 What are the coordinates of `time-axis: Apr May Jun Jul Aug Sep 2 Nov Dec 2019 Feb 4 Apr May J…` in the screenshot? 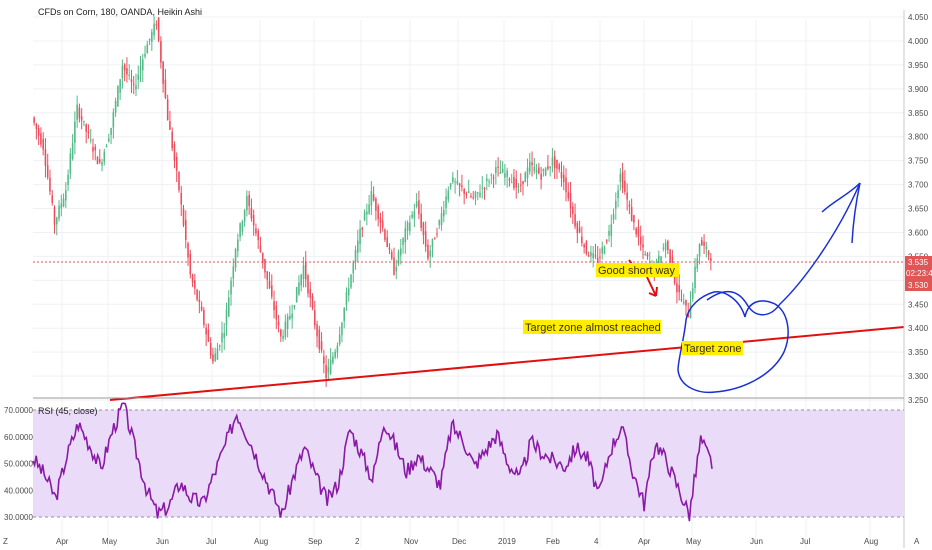 It's located at (467, 541).